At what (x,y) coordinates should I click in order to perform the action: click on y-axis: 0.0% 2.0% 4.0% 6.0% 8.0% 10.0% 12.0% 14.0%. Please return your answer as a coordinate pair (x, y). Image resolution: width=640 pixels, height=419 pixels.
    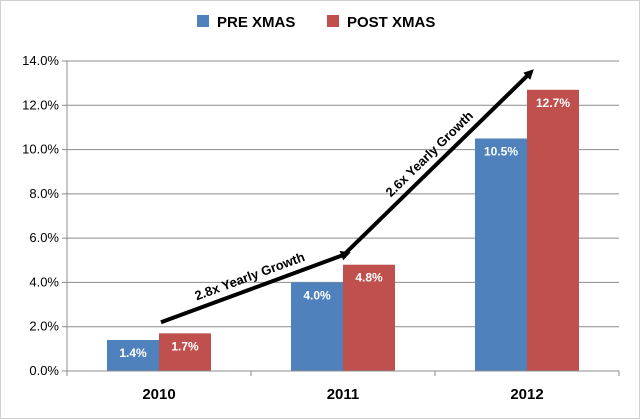
    Looking at the image, I should click on (45, 215).